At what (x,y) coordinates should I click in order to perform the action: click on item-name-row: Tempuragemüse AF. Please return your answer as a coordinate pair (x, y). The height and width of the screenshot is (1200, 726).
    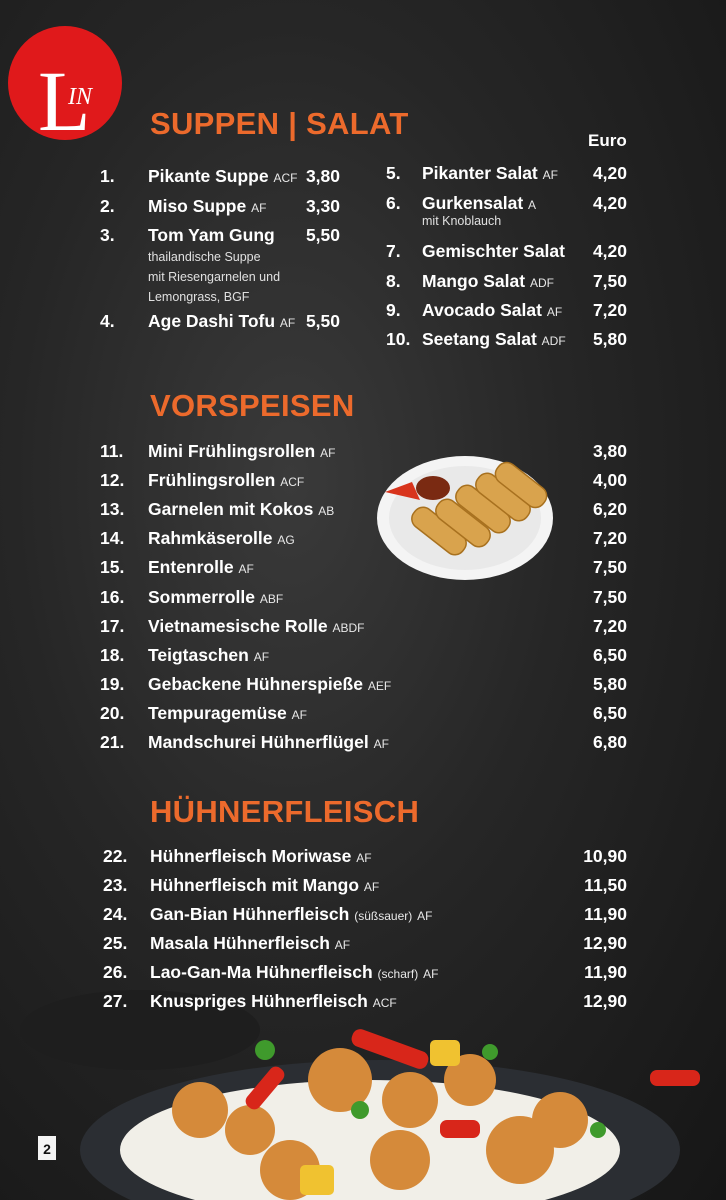
    Looking at the image, I should click on (227, 713).